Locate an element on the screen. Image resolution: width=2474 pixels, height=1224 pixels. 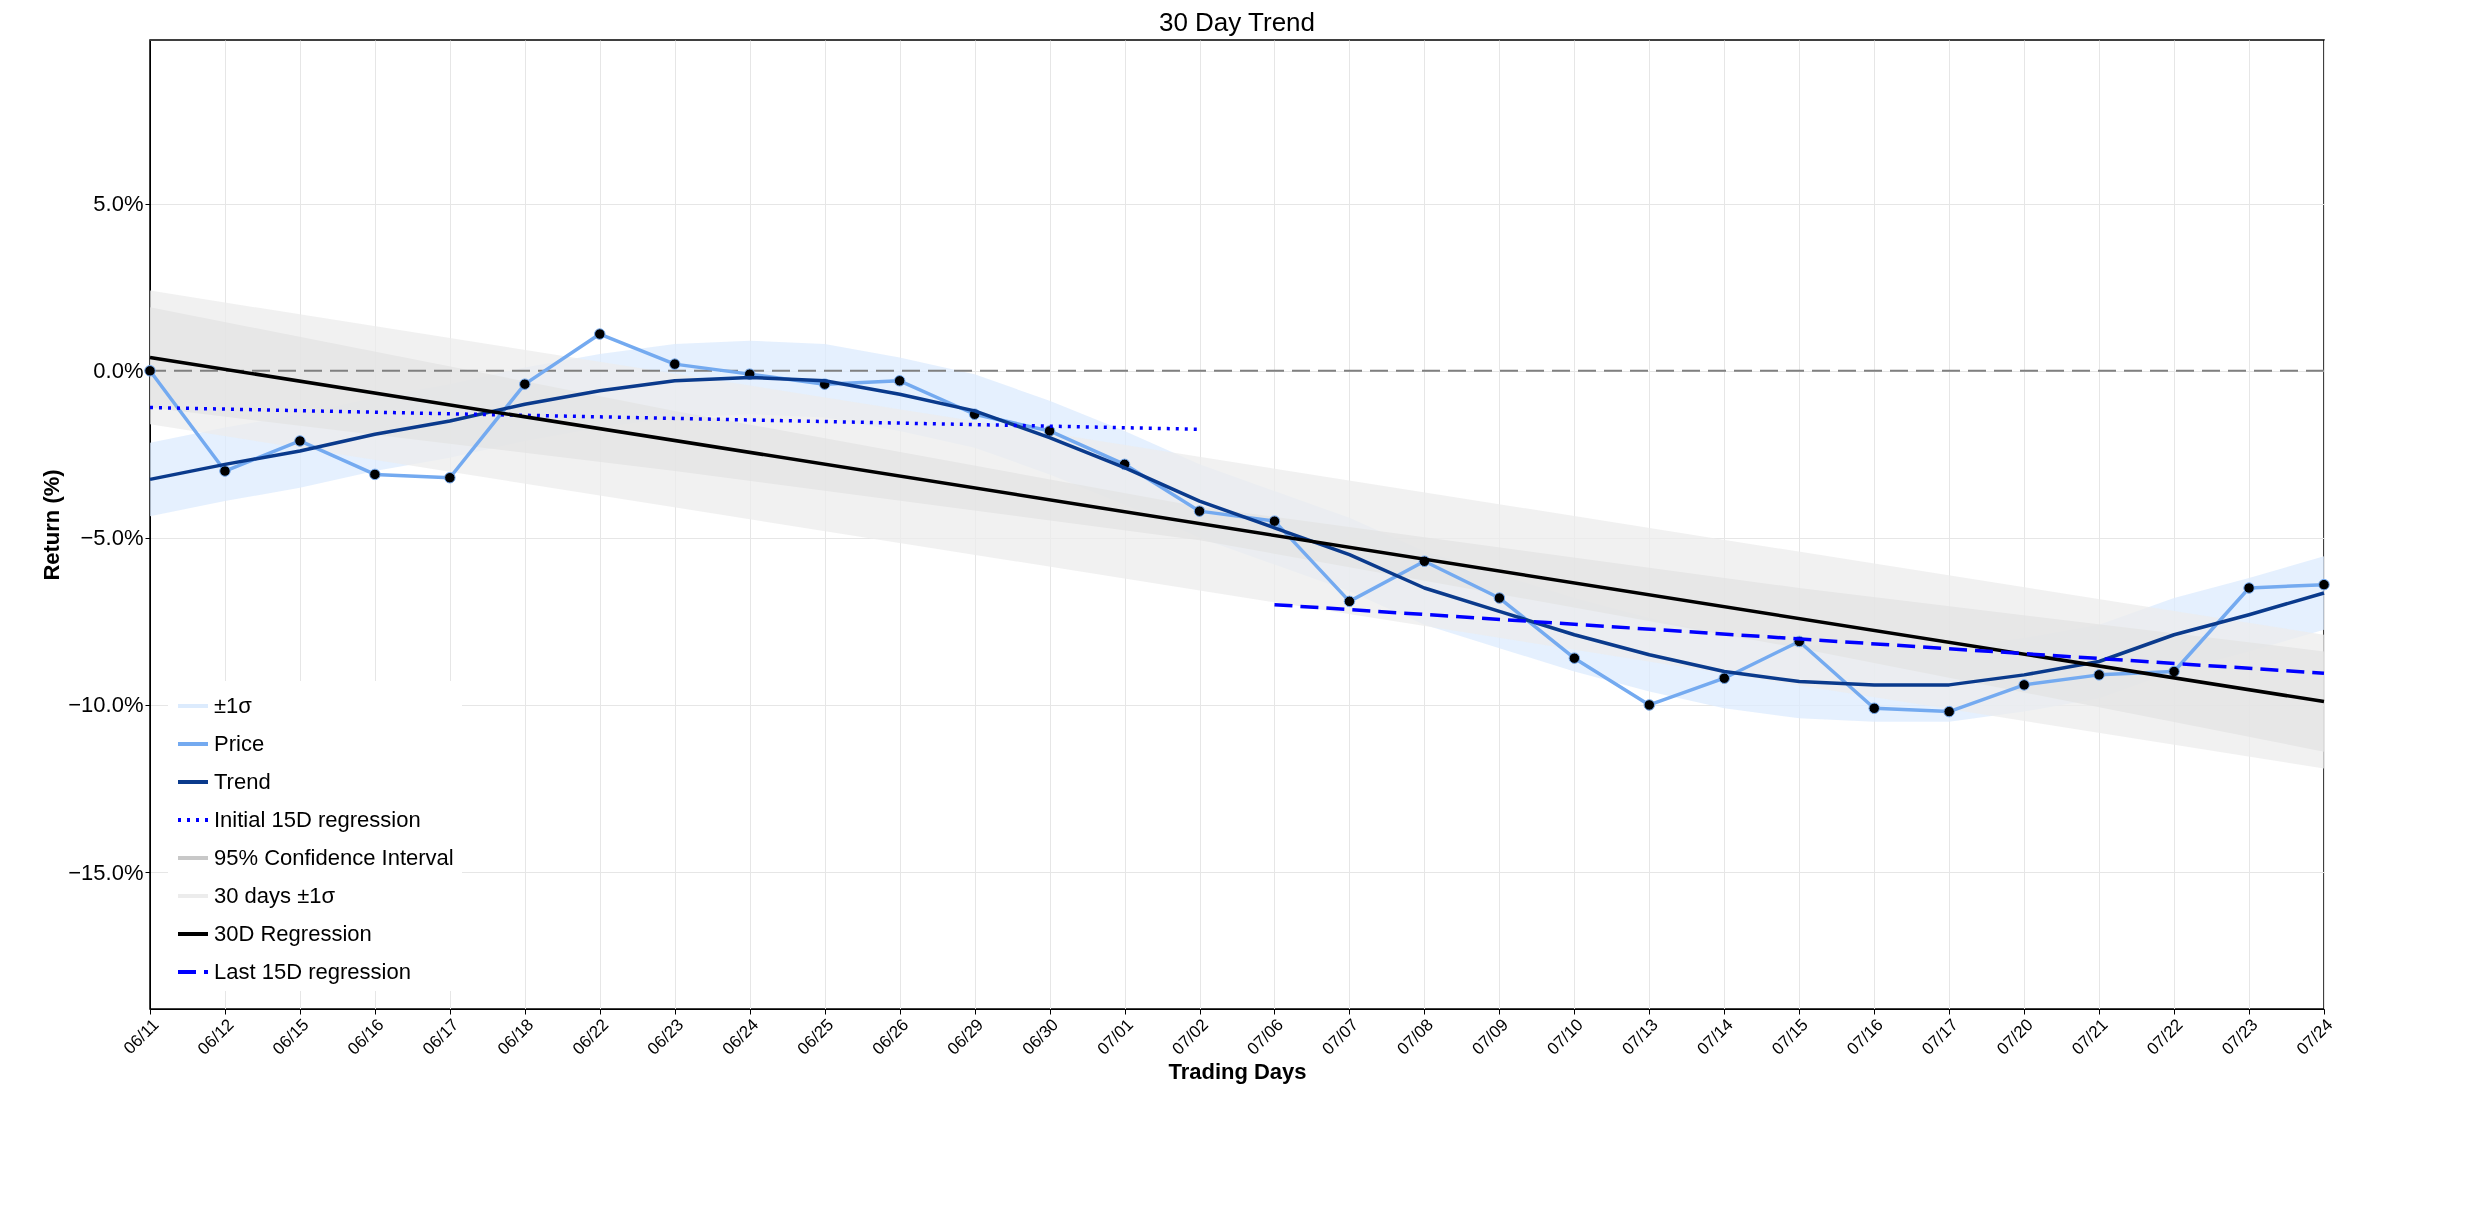
legend-label: Trend is located at coordinates (242, 781).